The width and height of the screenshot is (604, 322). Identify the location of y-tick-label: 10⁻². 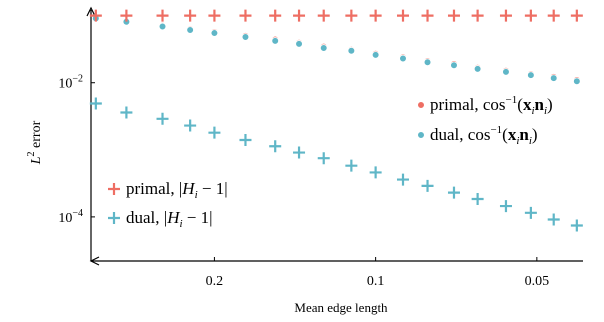
(70, 83).